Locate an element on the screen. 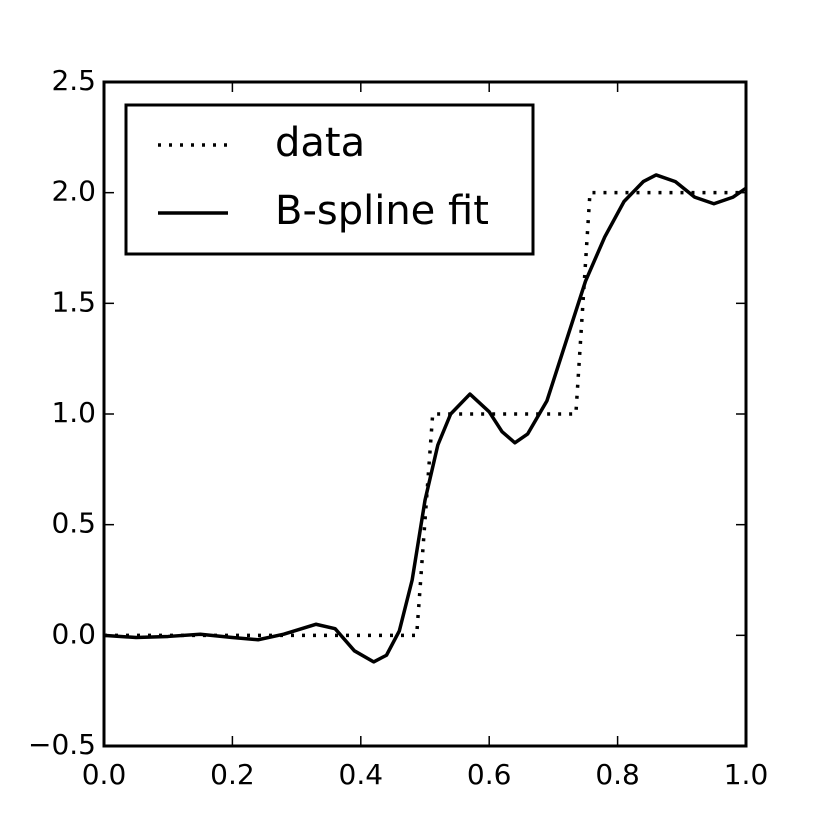  y-tick-label: 2.0 is located at coordinates (73, 191).